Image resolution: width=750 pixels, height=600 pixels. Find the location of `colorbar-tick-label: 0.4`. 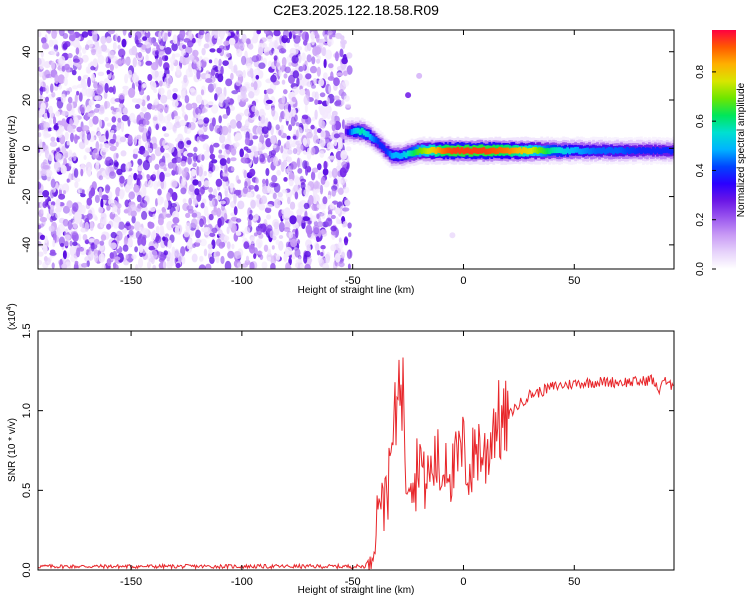

colorbar-tick-label: 0.4 is located at coordinates (700, 170).